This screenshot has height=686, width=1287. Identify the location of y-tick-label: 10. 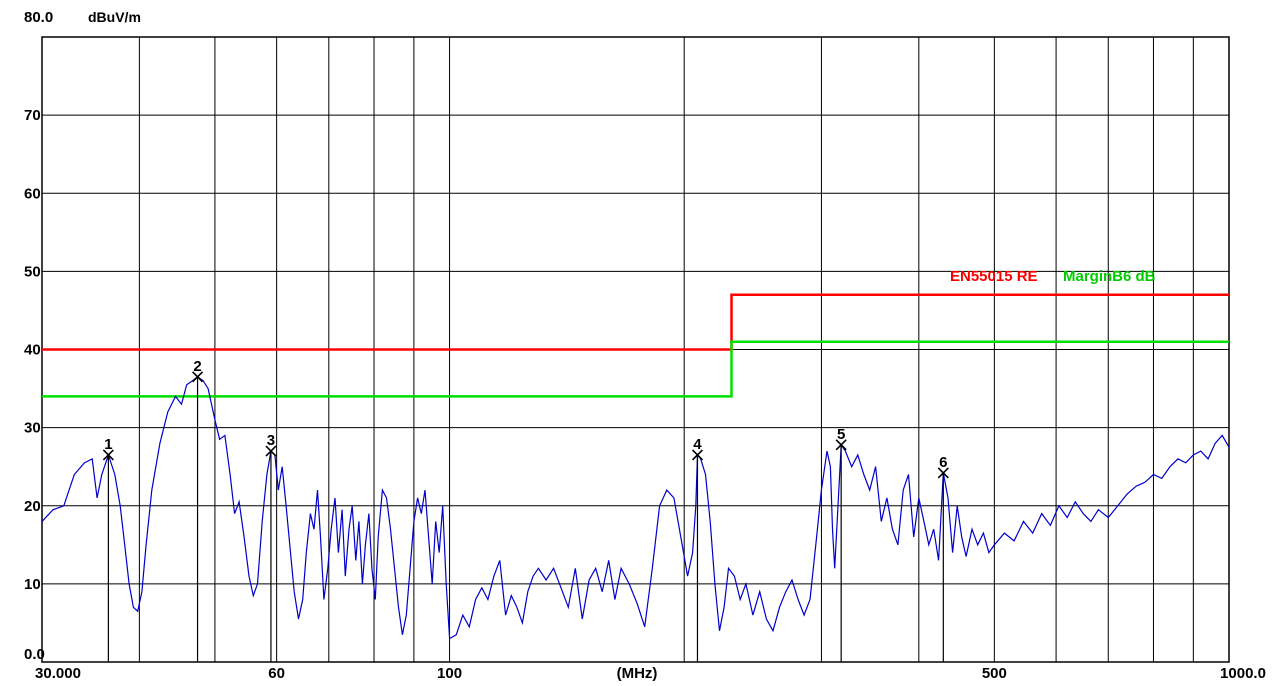
(32, 584).